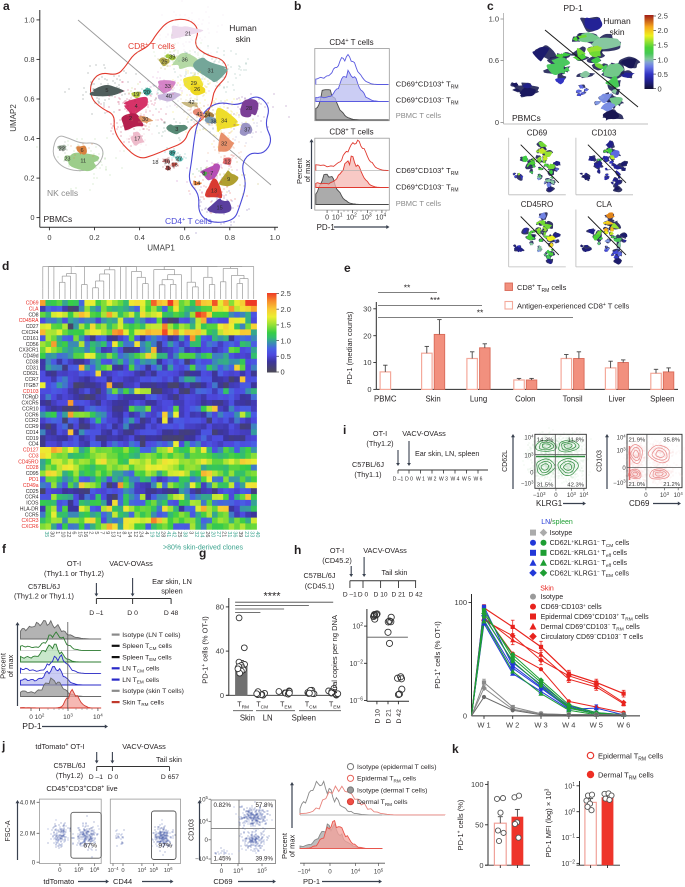 Image resolution: width=685 pixels, height=887 pixels. Describe the element at coordinates (569, 786) in the screenshot. I see `svg-text: 10¹` at that location.